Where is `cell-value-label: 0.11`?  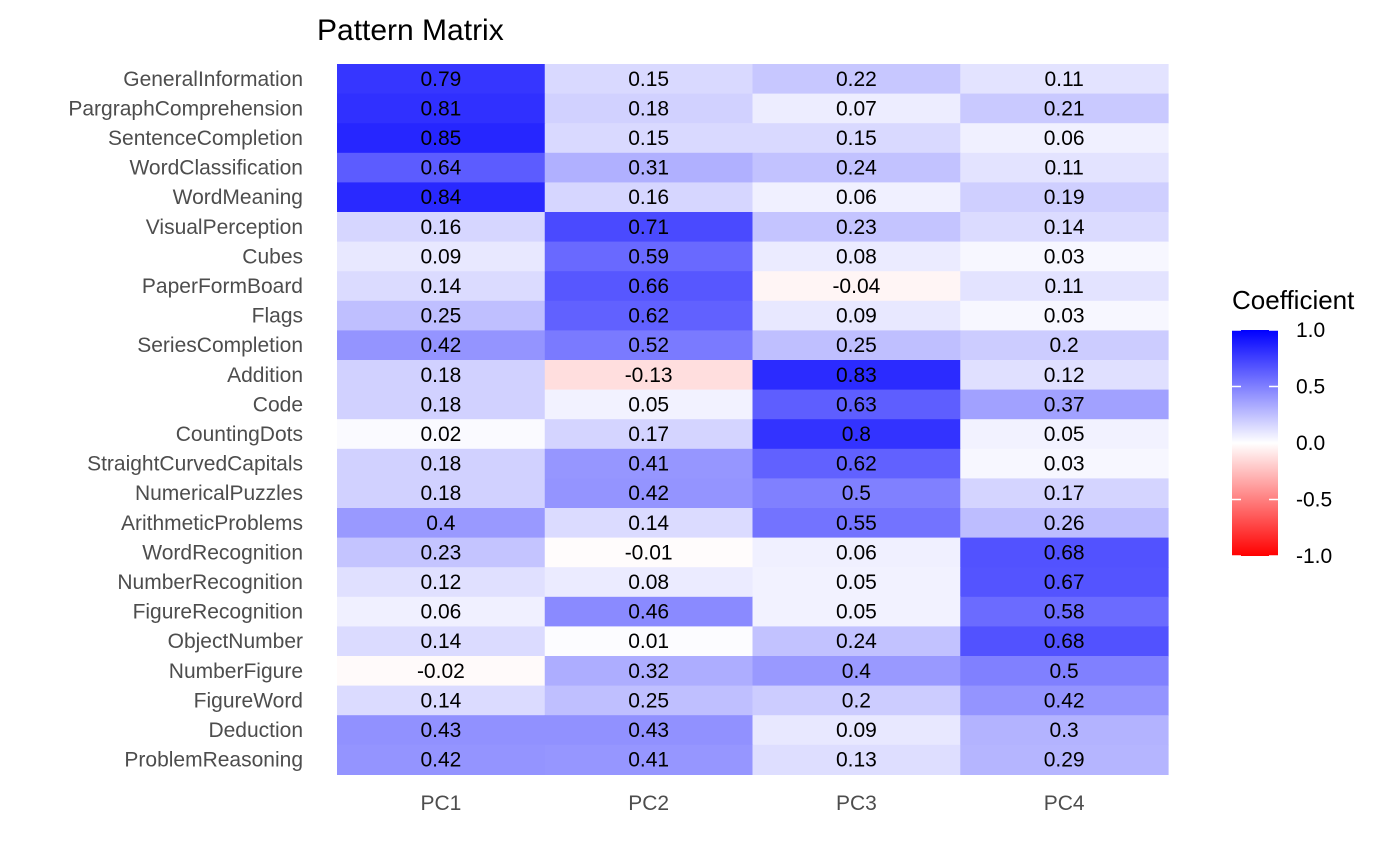 cell-value-label: 0.11 is located at coordinates (1063, 168).